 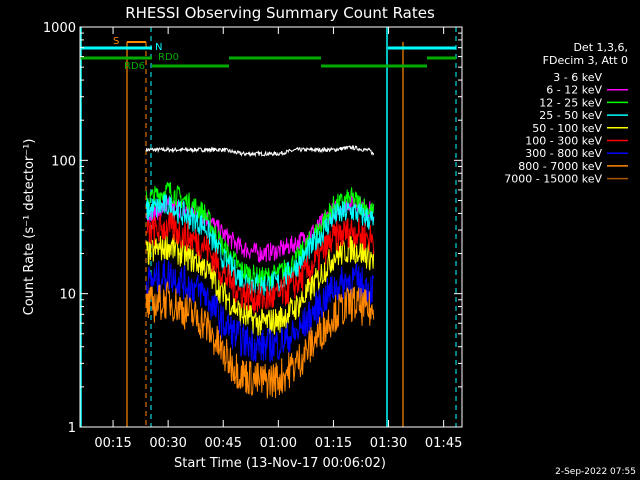 What do you see at coordinates (72, 428) in the screenshot?
I see `y-tick-label: 1` at bounding box center [72, 428].